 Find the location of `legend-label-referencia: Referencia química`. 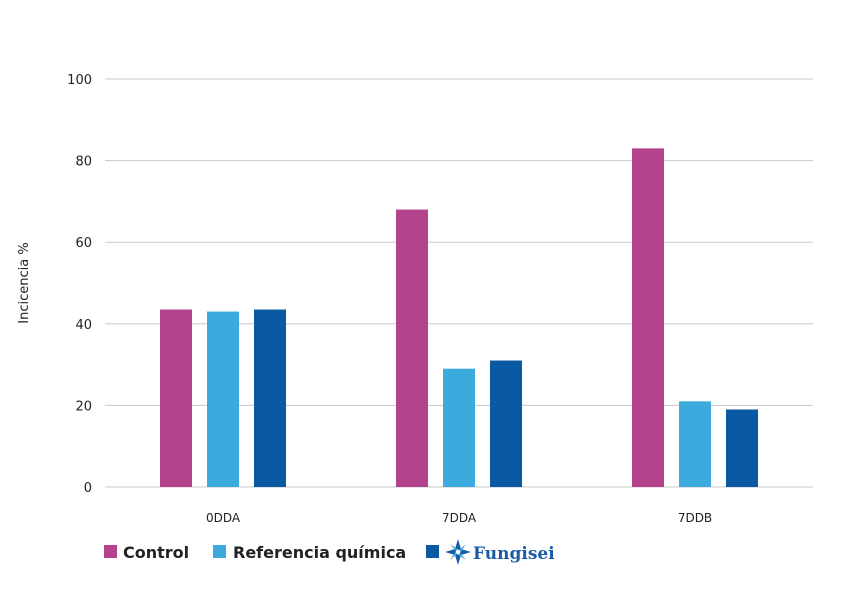

legend-label-referencia: Referencia química is located at coordinates (319, 552).